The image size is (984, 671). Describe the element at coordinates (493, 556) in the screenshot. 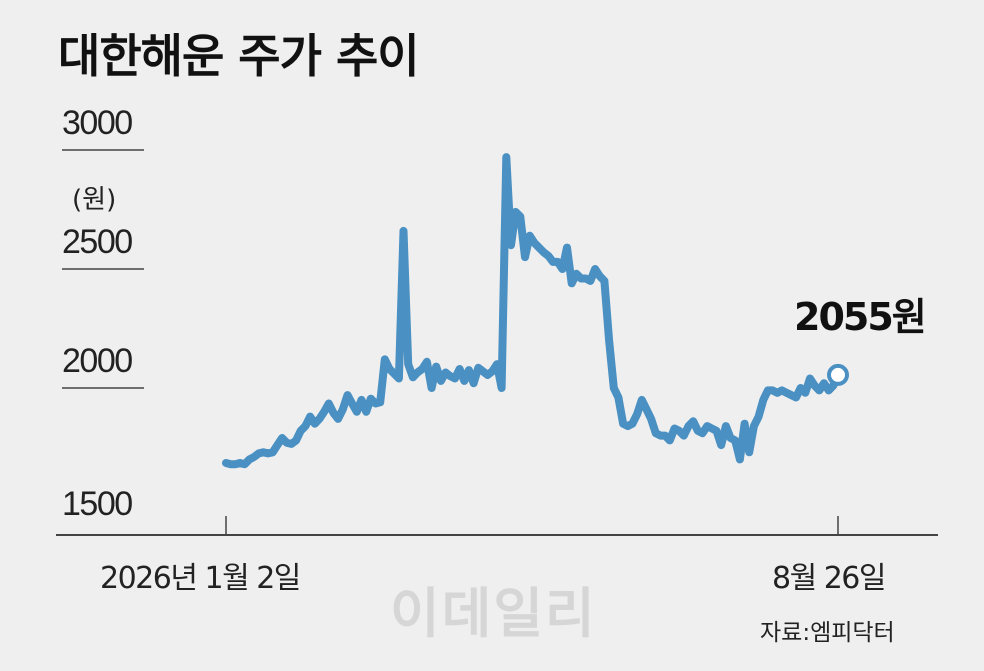

I see `x-axis: 2026년 1월 2일 8월 26일` at that location.